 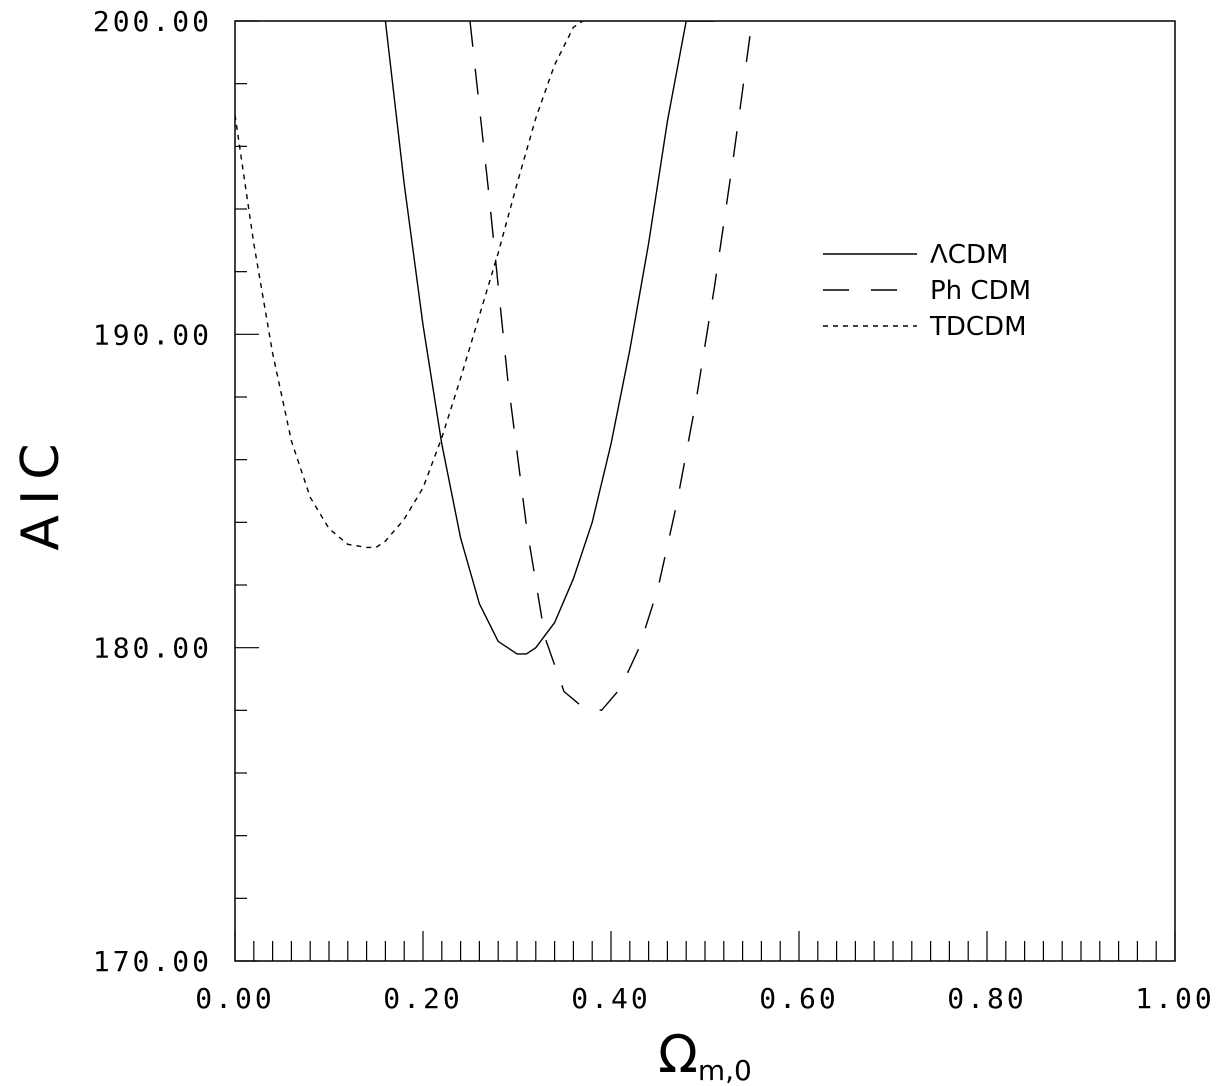 What do you see at coordinates (969, 255) in the screenshot?
I see `legend-label-0: ΛCDM` at bounding box center [969, 255].